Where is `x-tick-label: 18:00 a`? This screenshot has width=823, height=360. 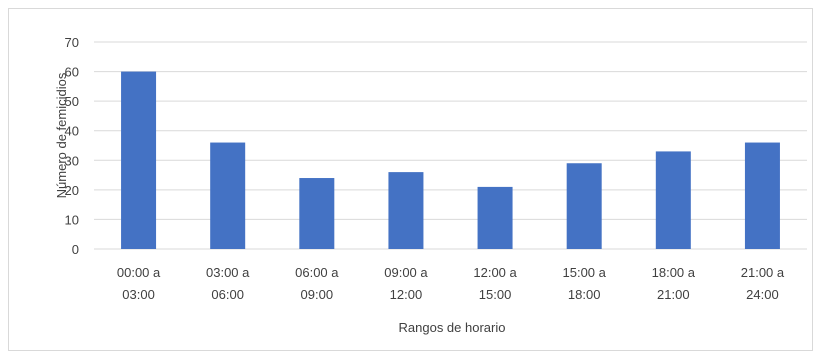 x-tick-label: 18:00 a is located at coordinates (674, 272).